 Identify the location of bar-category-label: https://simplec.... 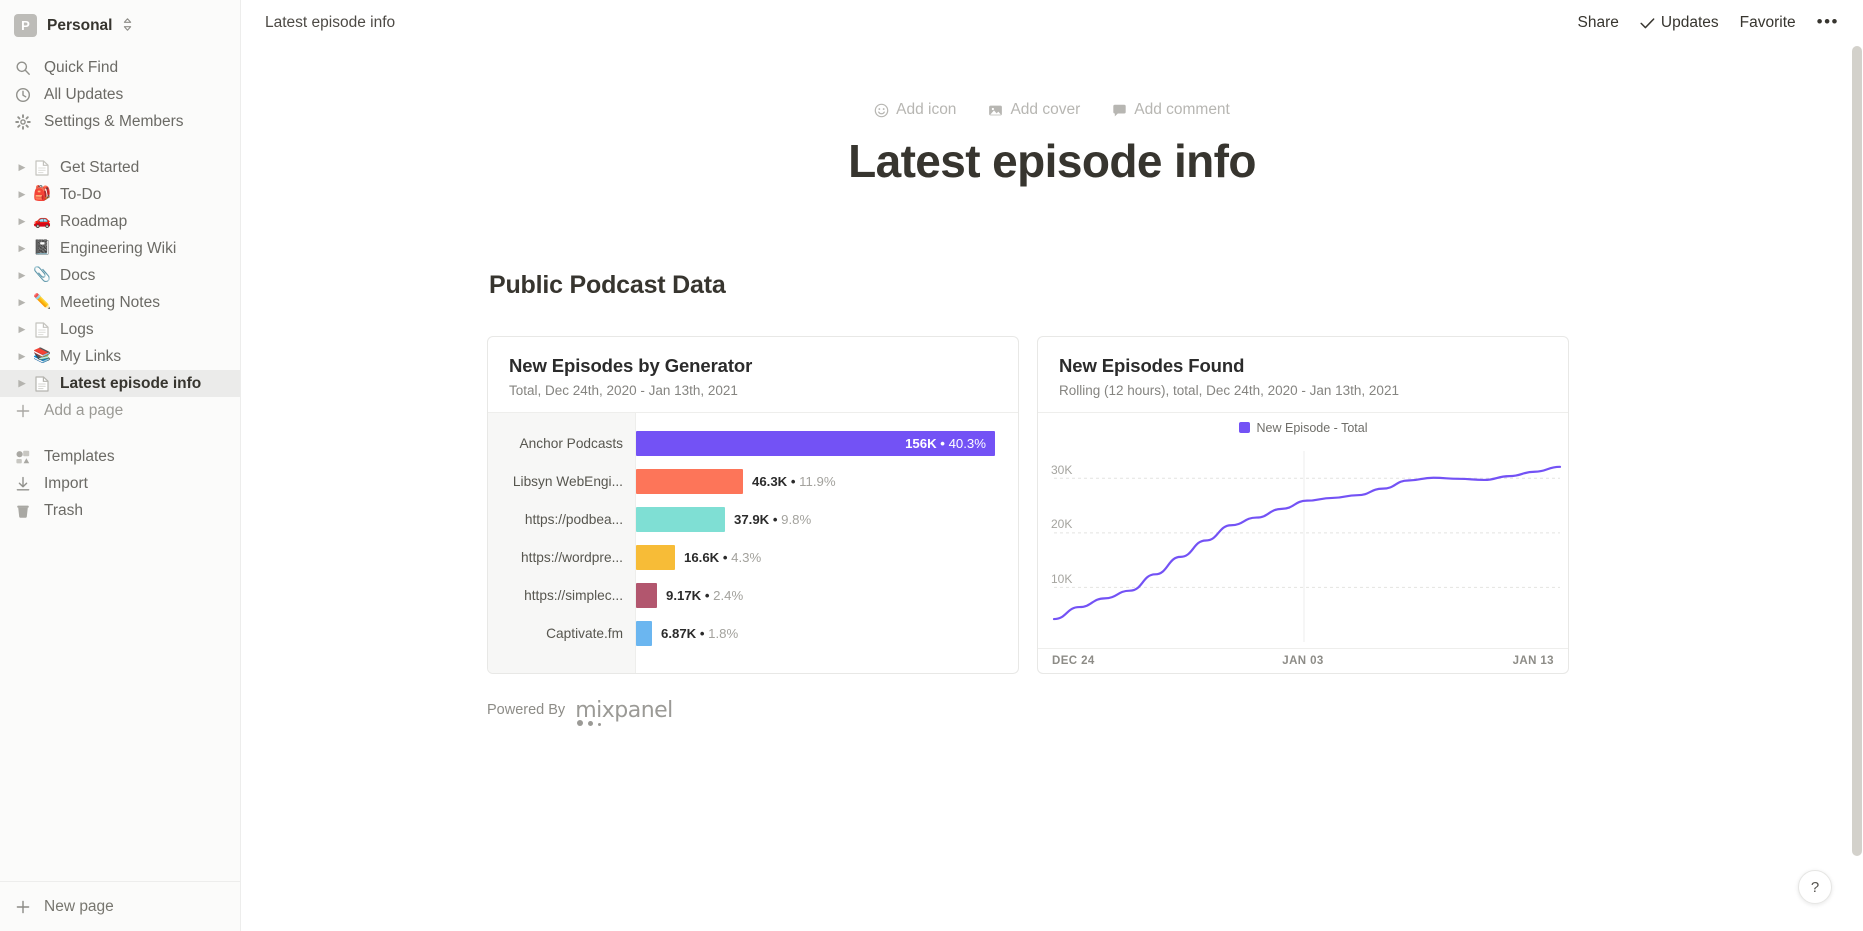
(573, 596).